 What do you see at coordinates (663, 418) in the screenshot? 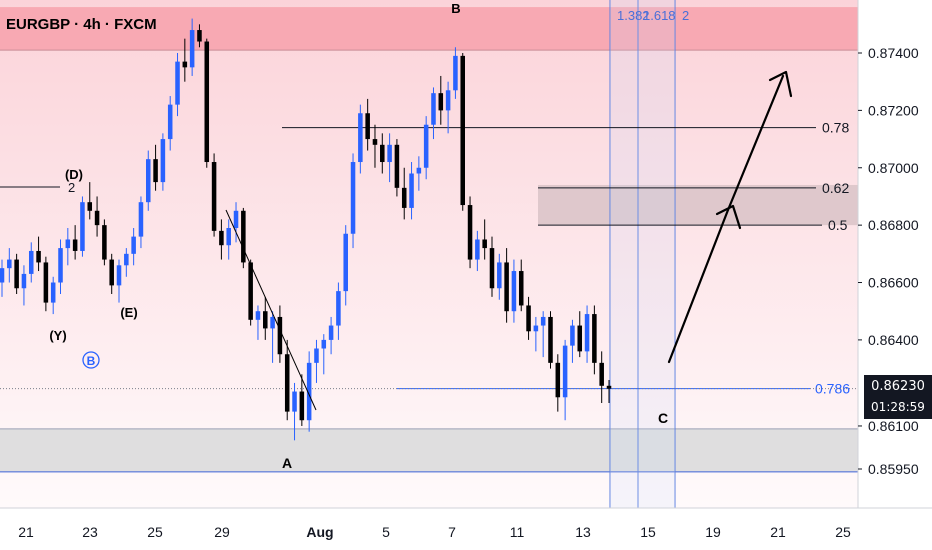
I see `wave-label-6: C` at bounding box center [663, 418].